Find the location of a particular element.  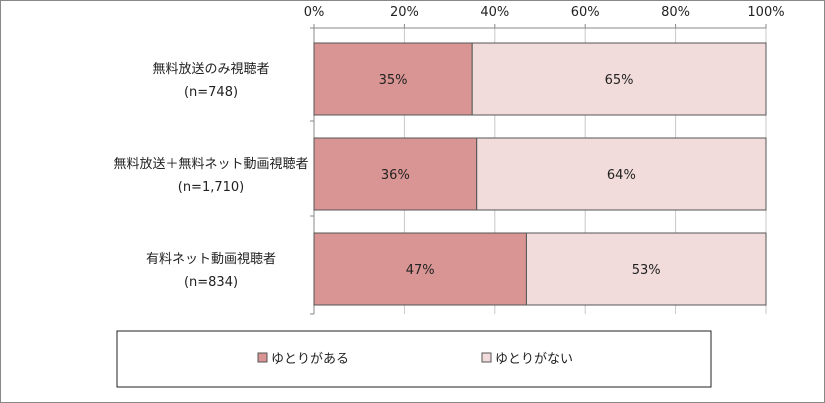

category-sample-size: (n=1,710) is located at coordinates (211, 187).